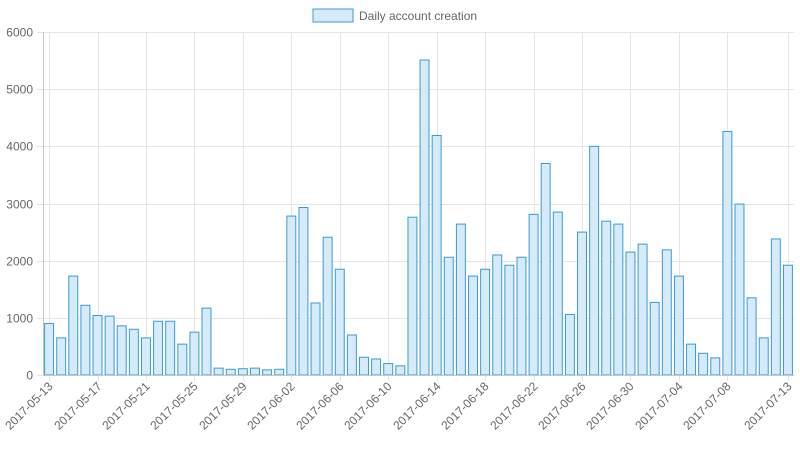  What do you see at coordinates (19, 33) in the screenshot?
I see `y-tick-label: 6000` at bounding box center [19, 33].